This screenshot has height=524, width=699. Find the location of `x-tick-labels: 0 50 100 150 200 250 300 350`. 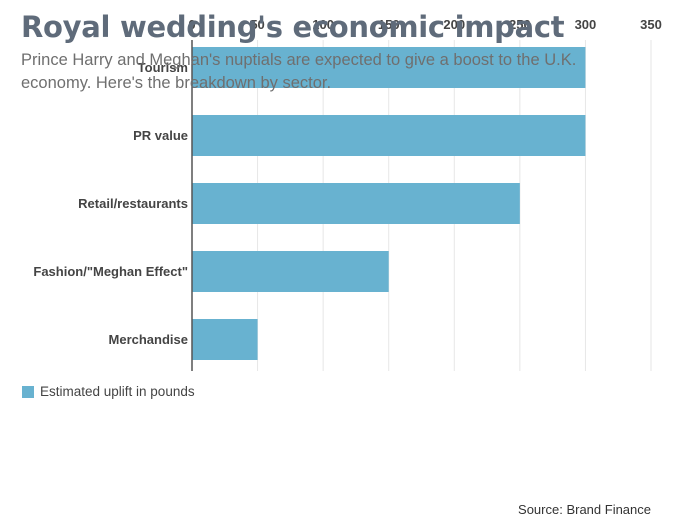

x-tick-labels: 0 50 100 150 200 250 300 350 is located at coordinates (424, 24).